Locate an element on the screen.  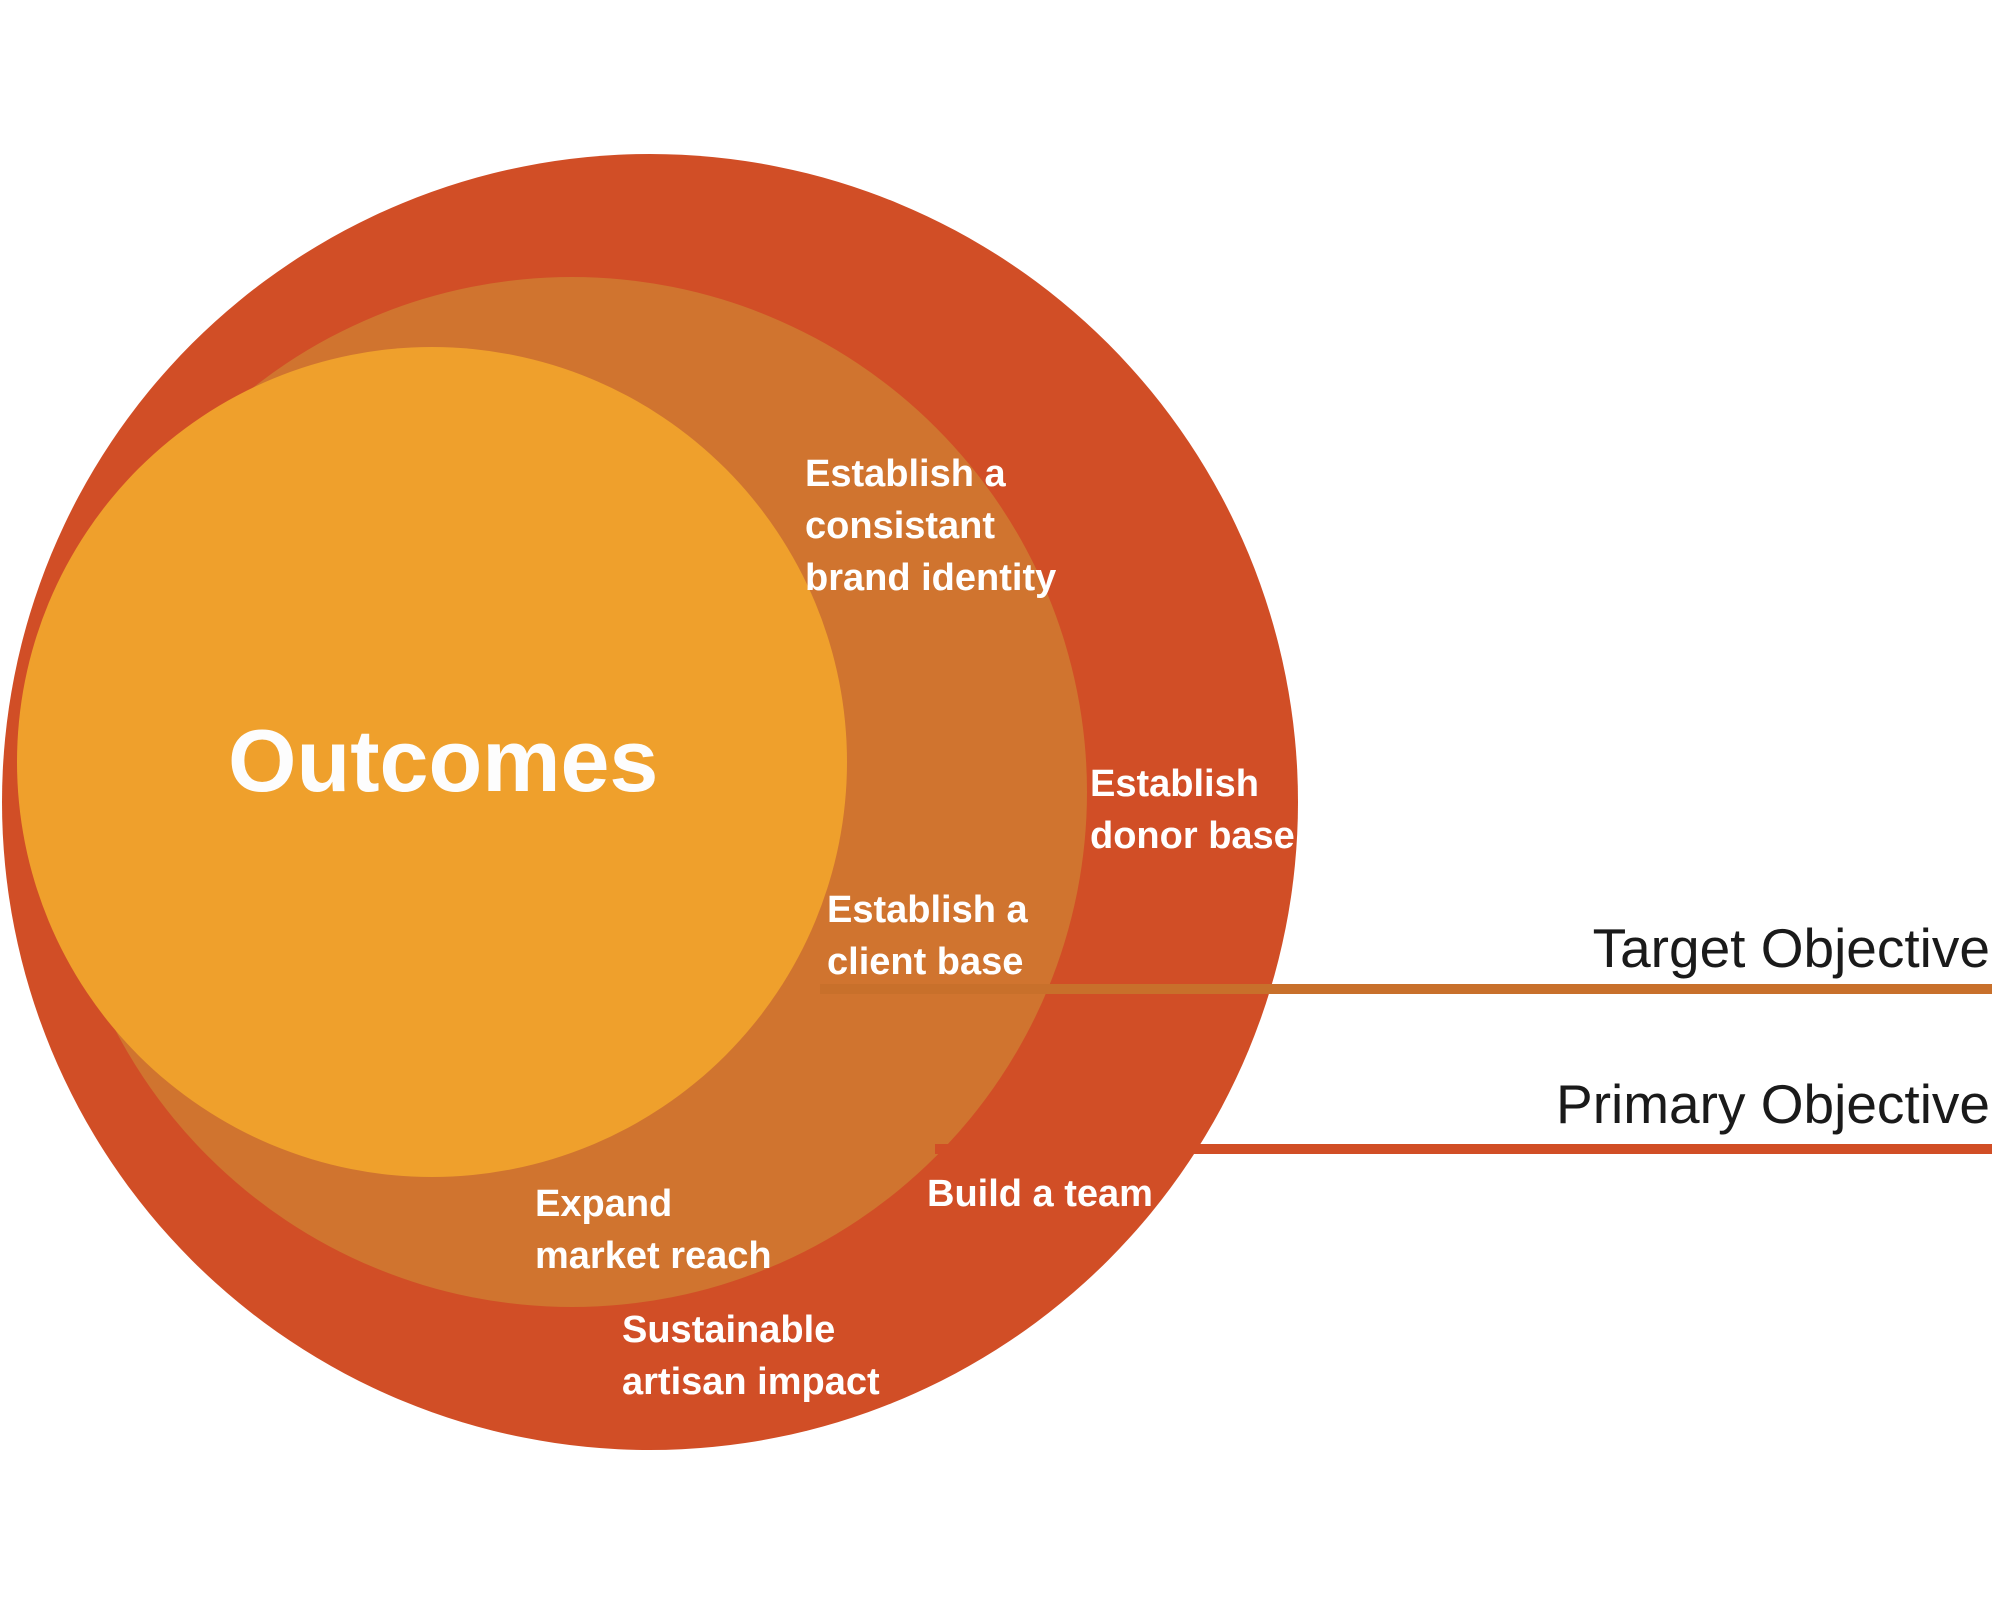
annotation-line: client base is located at coordinates (925, 962).